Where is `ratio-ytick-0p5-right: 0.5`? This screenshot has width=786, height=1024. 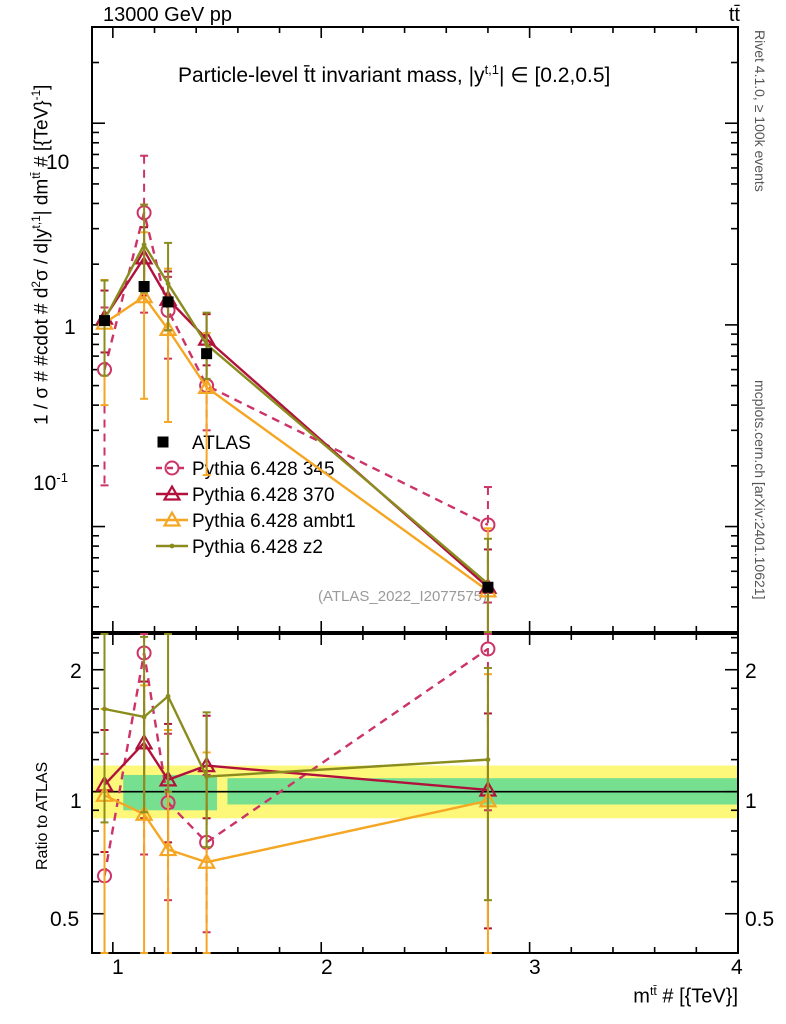
ratio-ytick-0p5-right: 0.5 is located at coordinates (760, 919).